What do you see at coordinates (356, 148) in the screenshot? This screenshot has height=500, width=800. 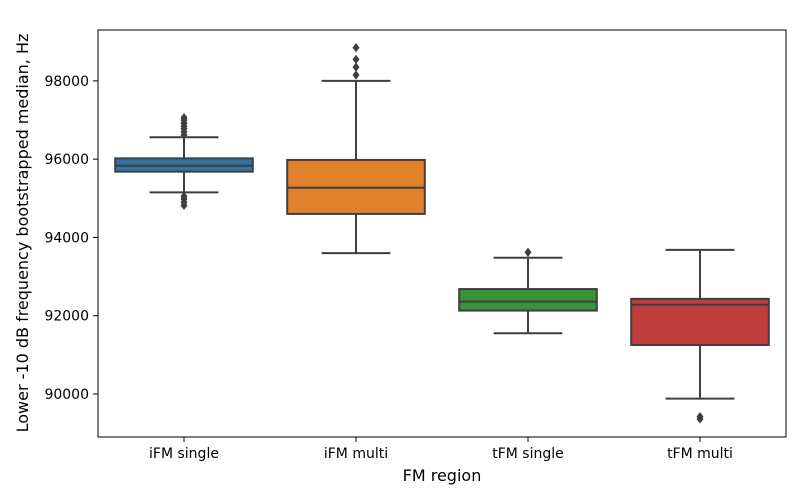 I see `box-ifm-multi` at bounding box center [356, 148].